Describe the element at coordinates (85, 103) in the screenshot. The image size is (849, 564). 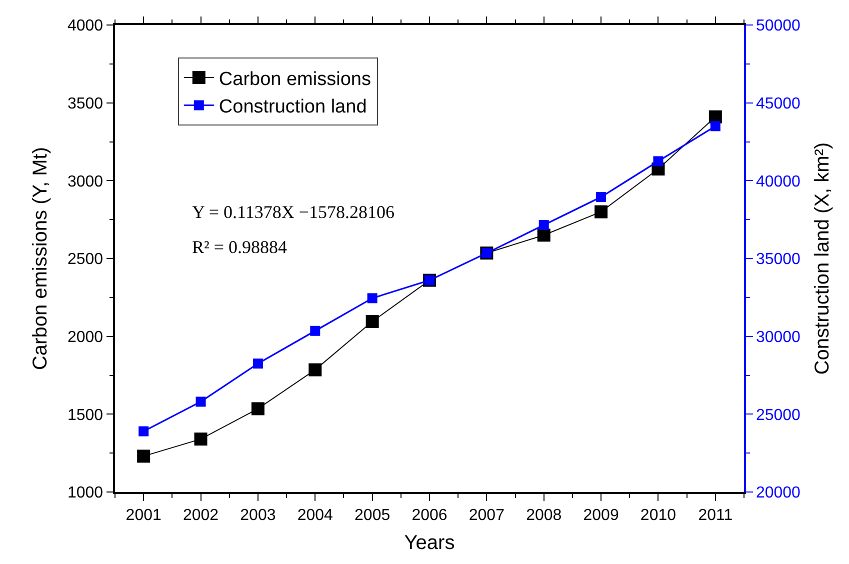
I see `y-tick-label: 3500` at that location.